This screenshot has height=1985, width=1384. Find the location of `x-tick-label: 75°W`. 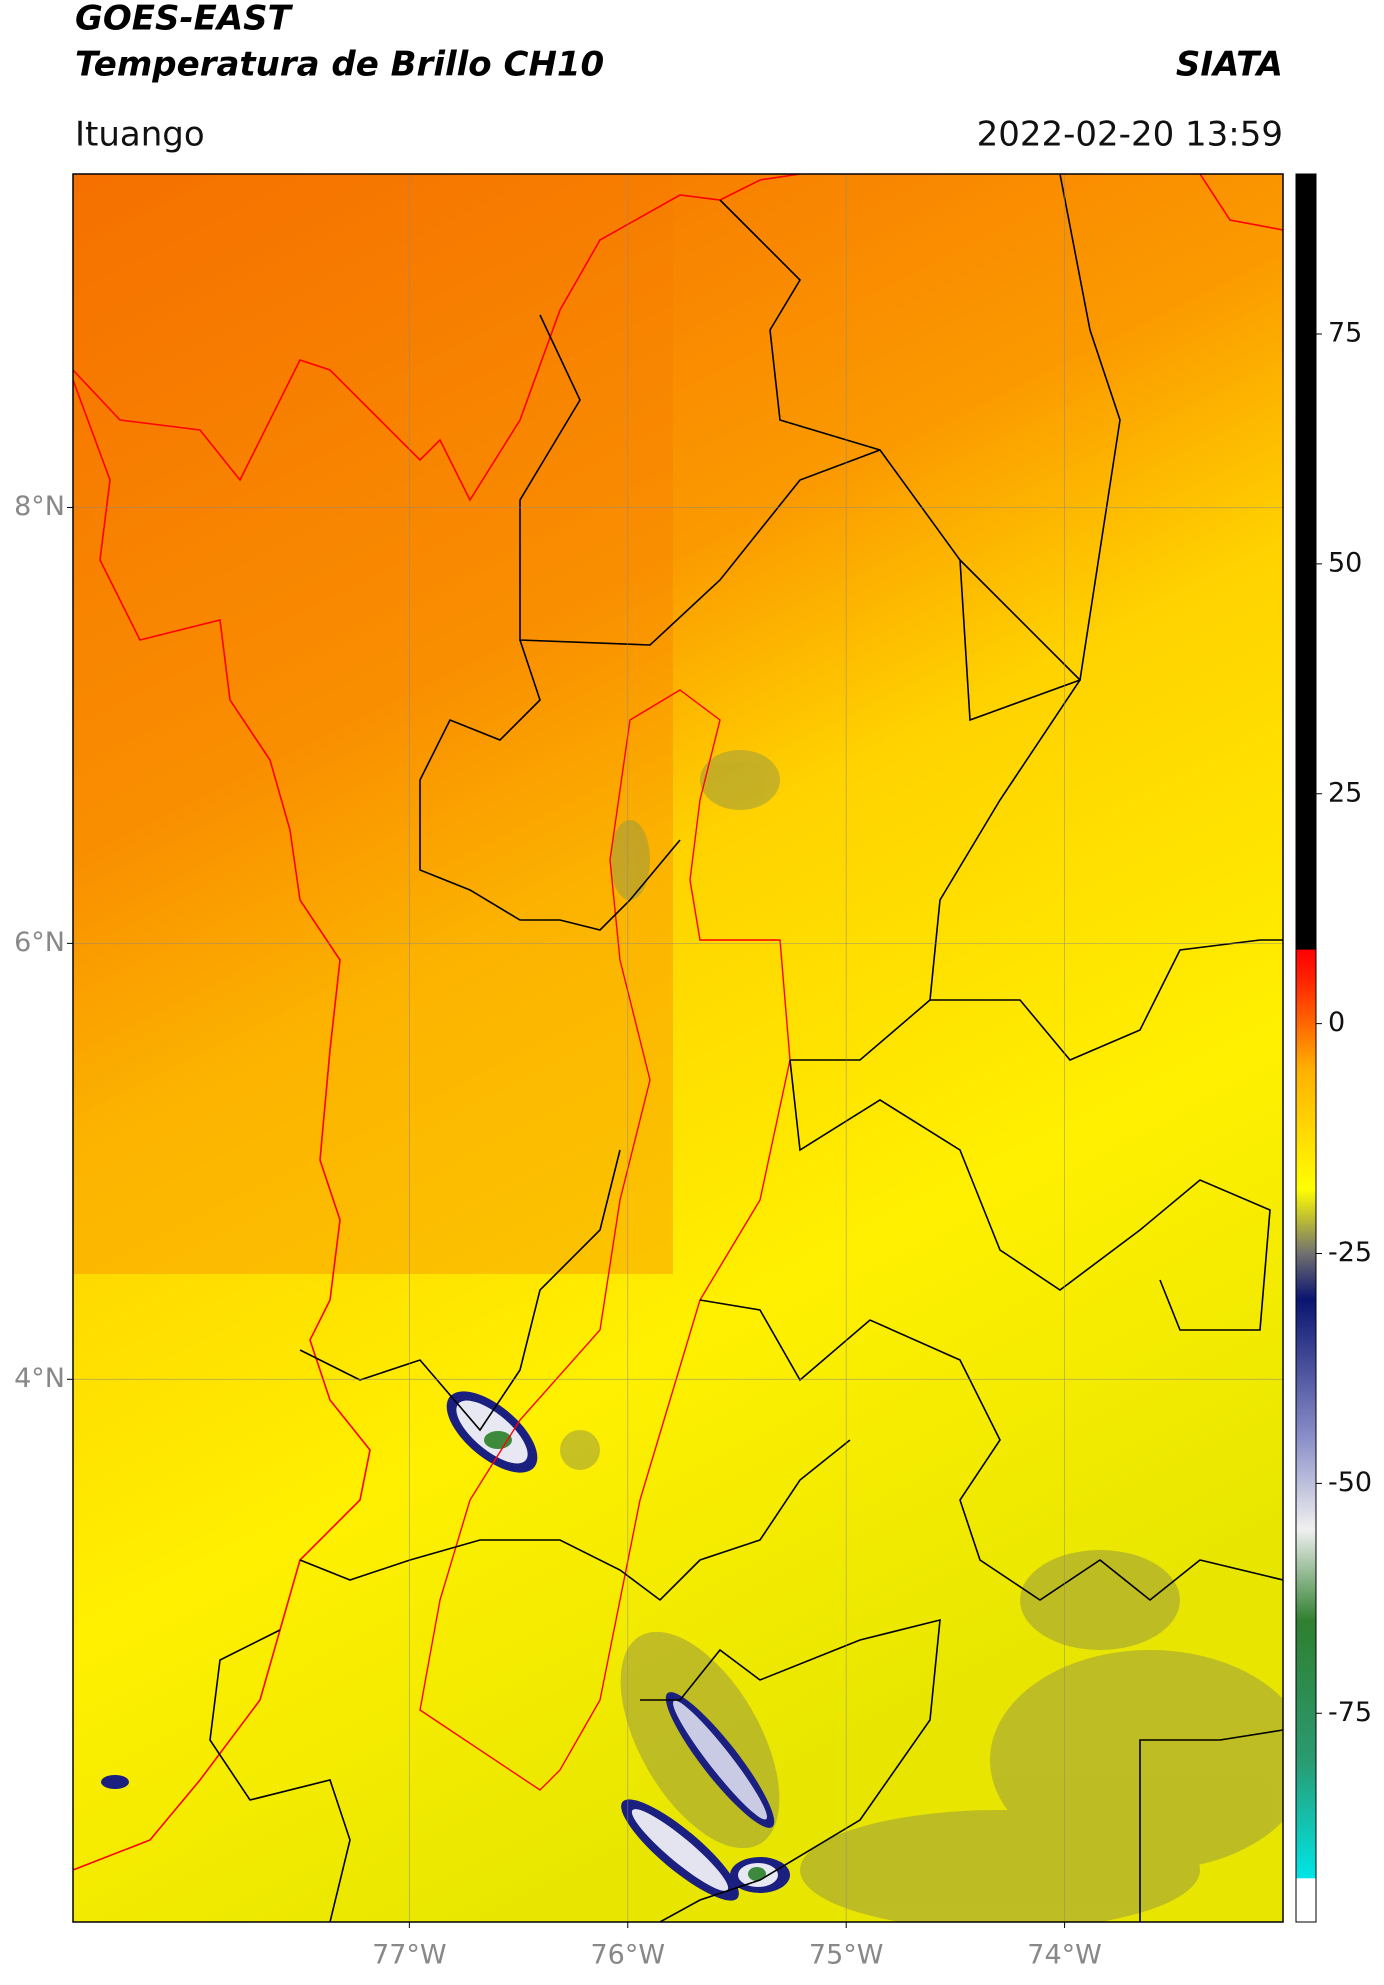

x-tick-label: 75°W is located at coordinates (846, 1955).